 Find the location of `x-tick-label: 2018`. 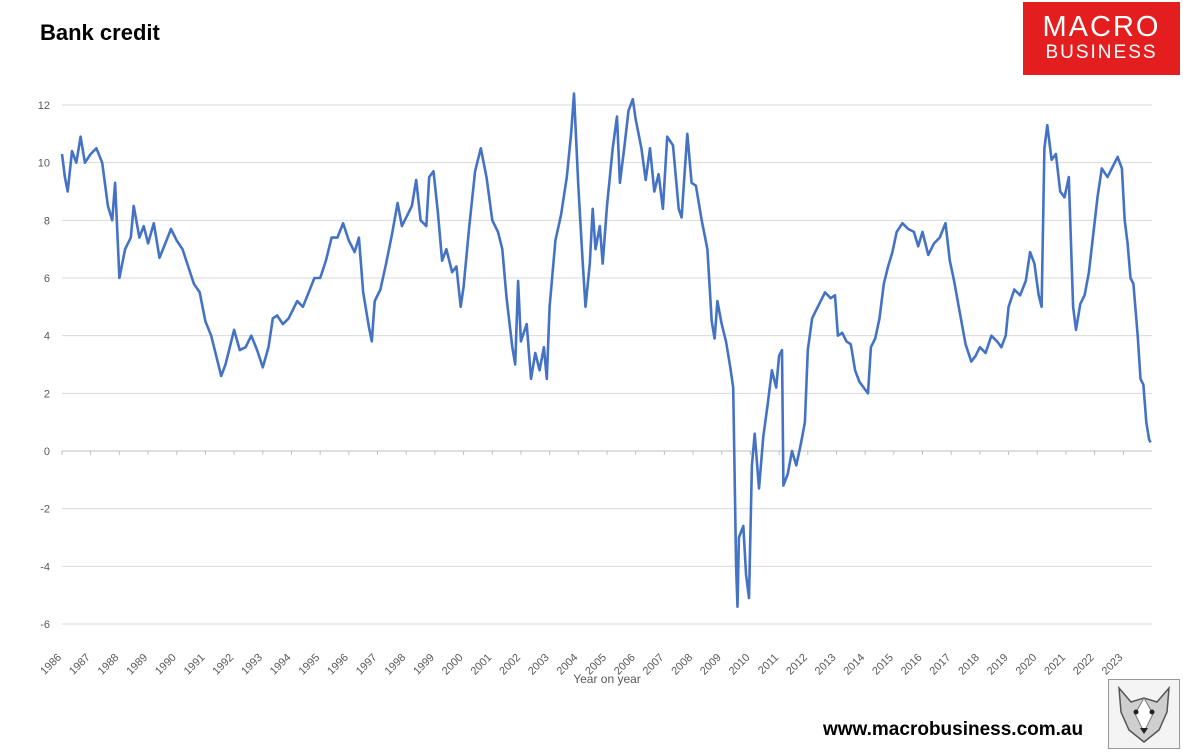

x-tick-label: 2018 is located at coordinates (969, 665).